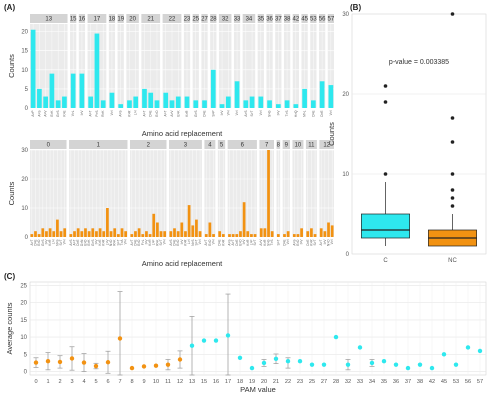  What do you see at coordinates (85, 232) in the screenshot?
I see `bar-1-E>D` at bounding box center [85, 232].